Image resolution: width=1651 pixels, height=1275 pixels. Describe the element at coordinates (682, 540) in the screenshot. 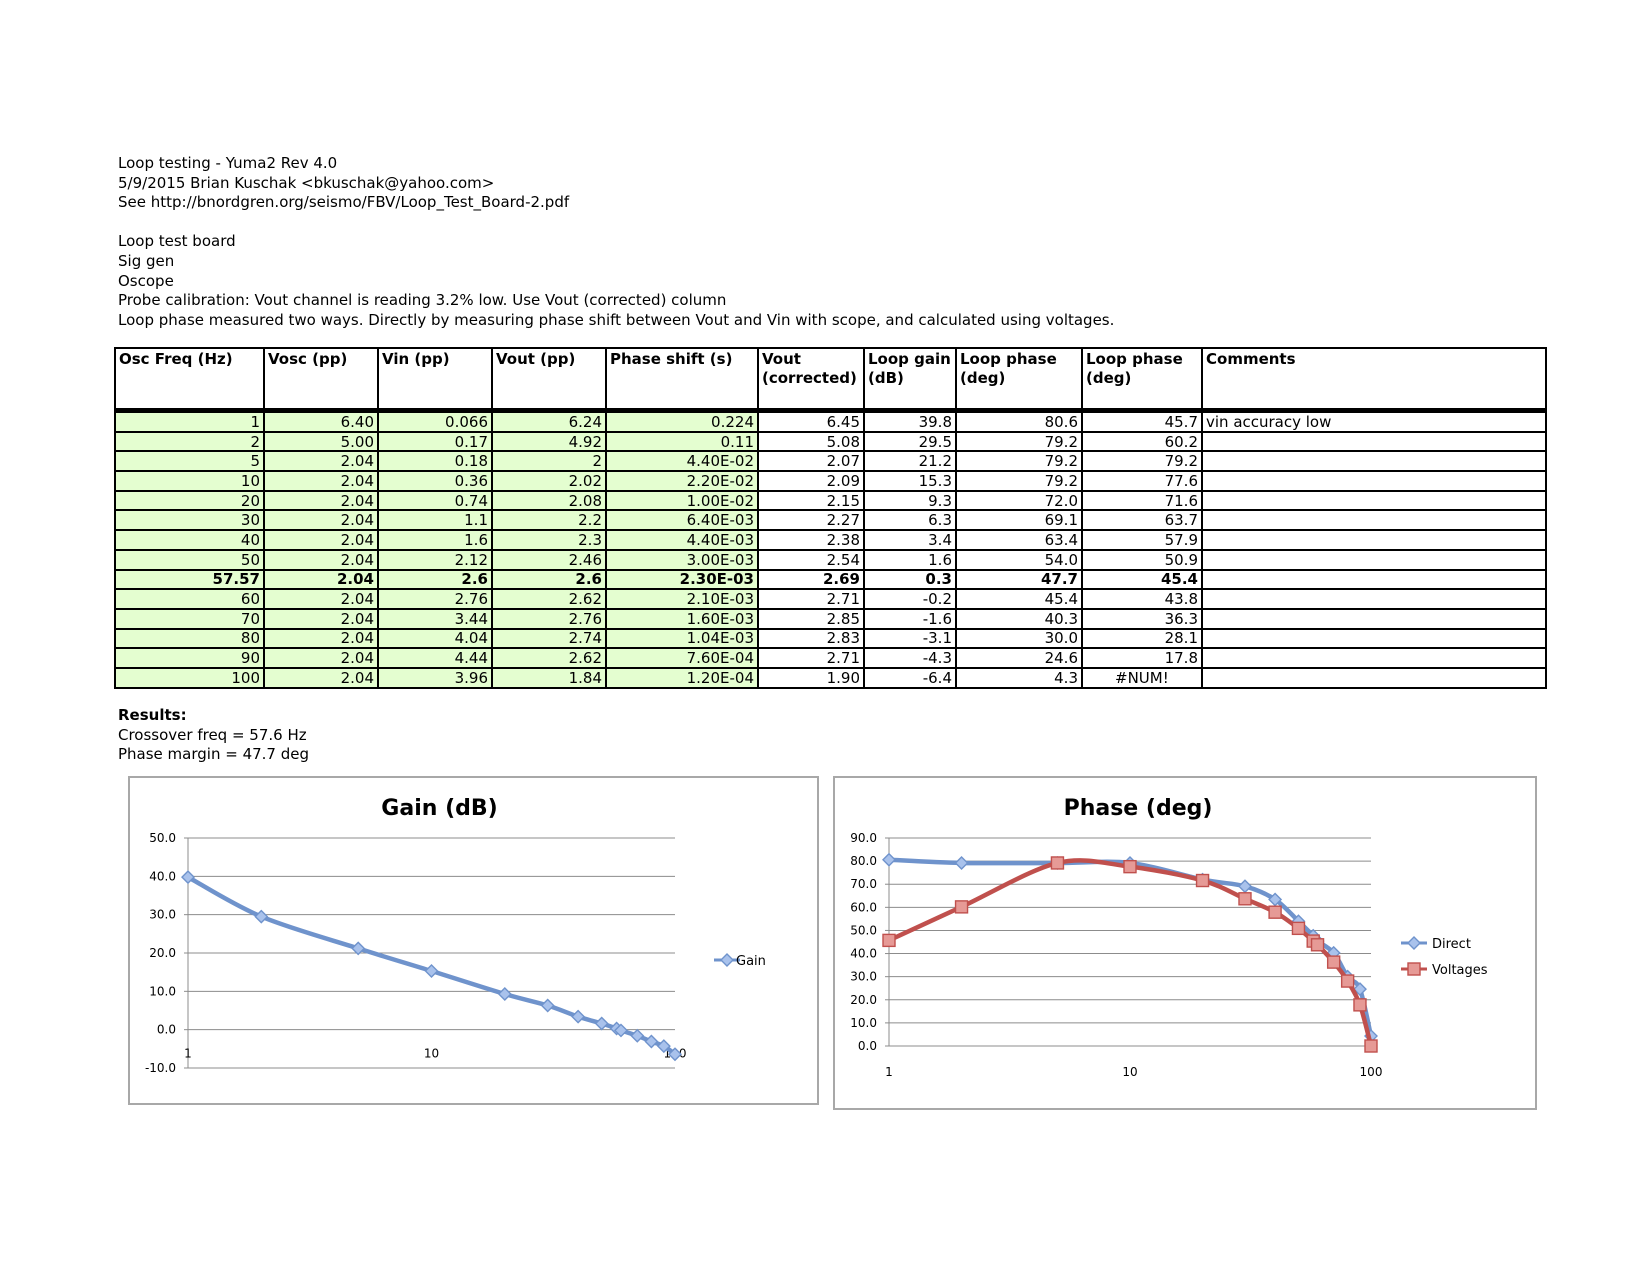

I see `table-cell: 4.40E-03` at that location.